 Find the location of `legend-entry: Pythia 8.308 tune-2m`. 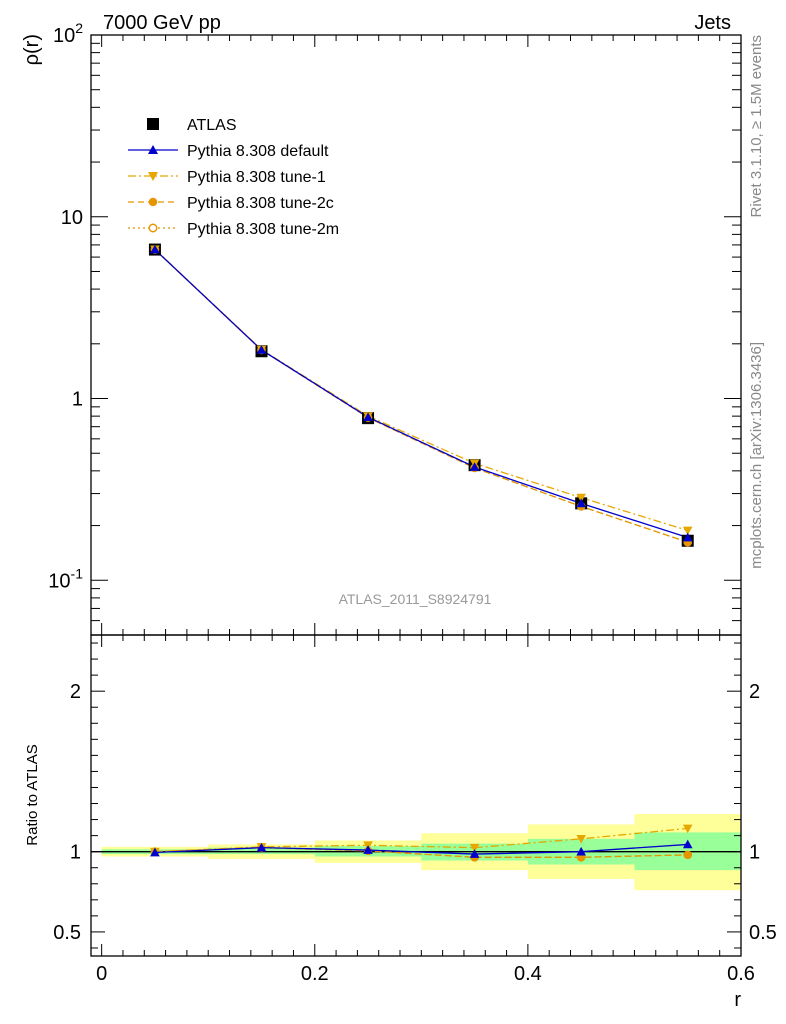

legend-entry: Pythia 8.308 tune-2m is located at coordinates (233, 229).